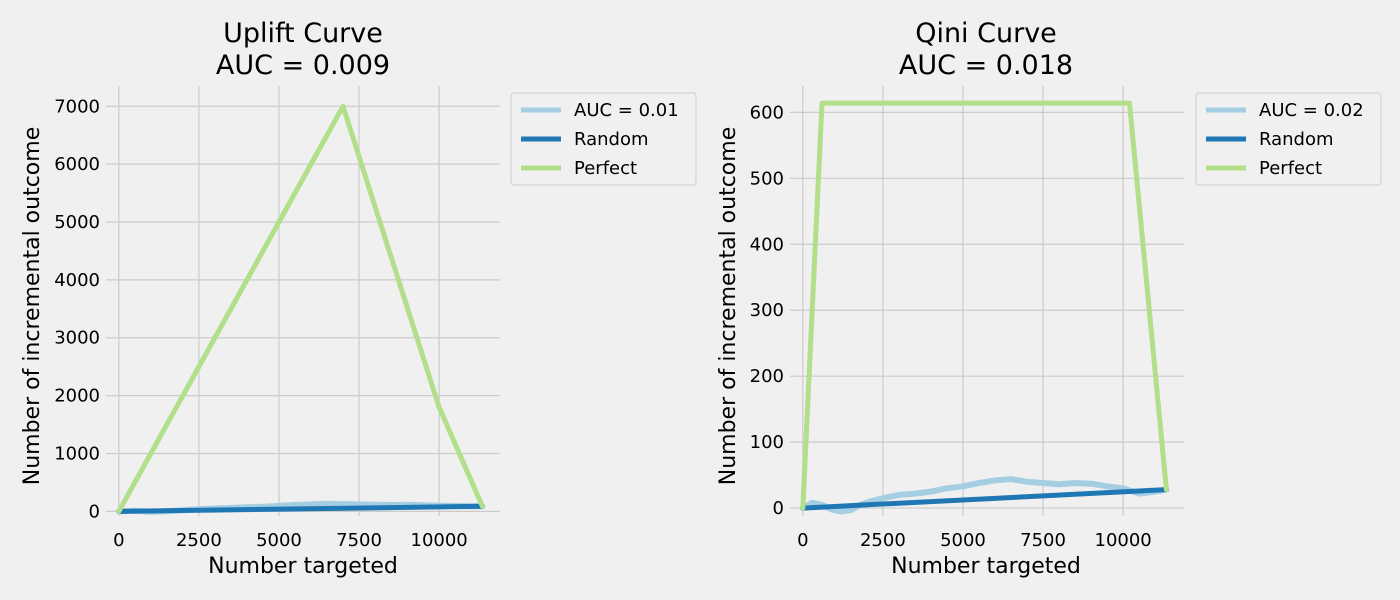 This screenshot has width=1400, height=600. I want to click on qini-series-model-line, so click(984, 495).